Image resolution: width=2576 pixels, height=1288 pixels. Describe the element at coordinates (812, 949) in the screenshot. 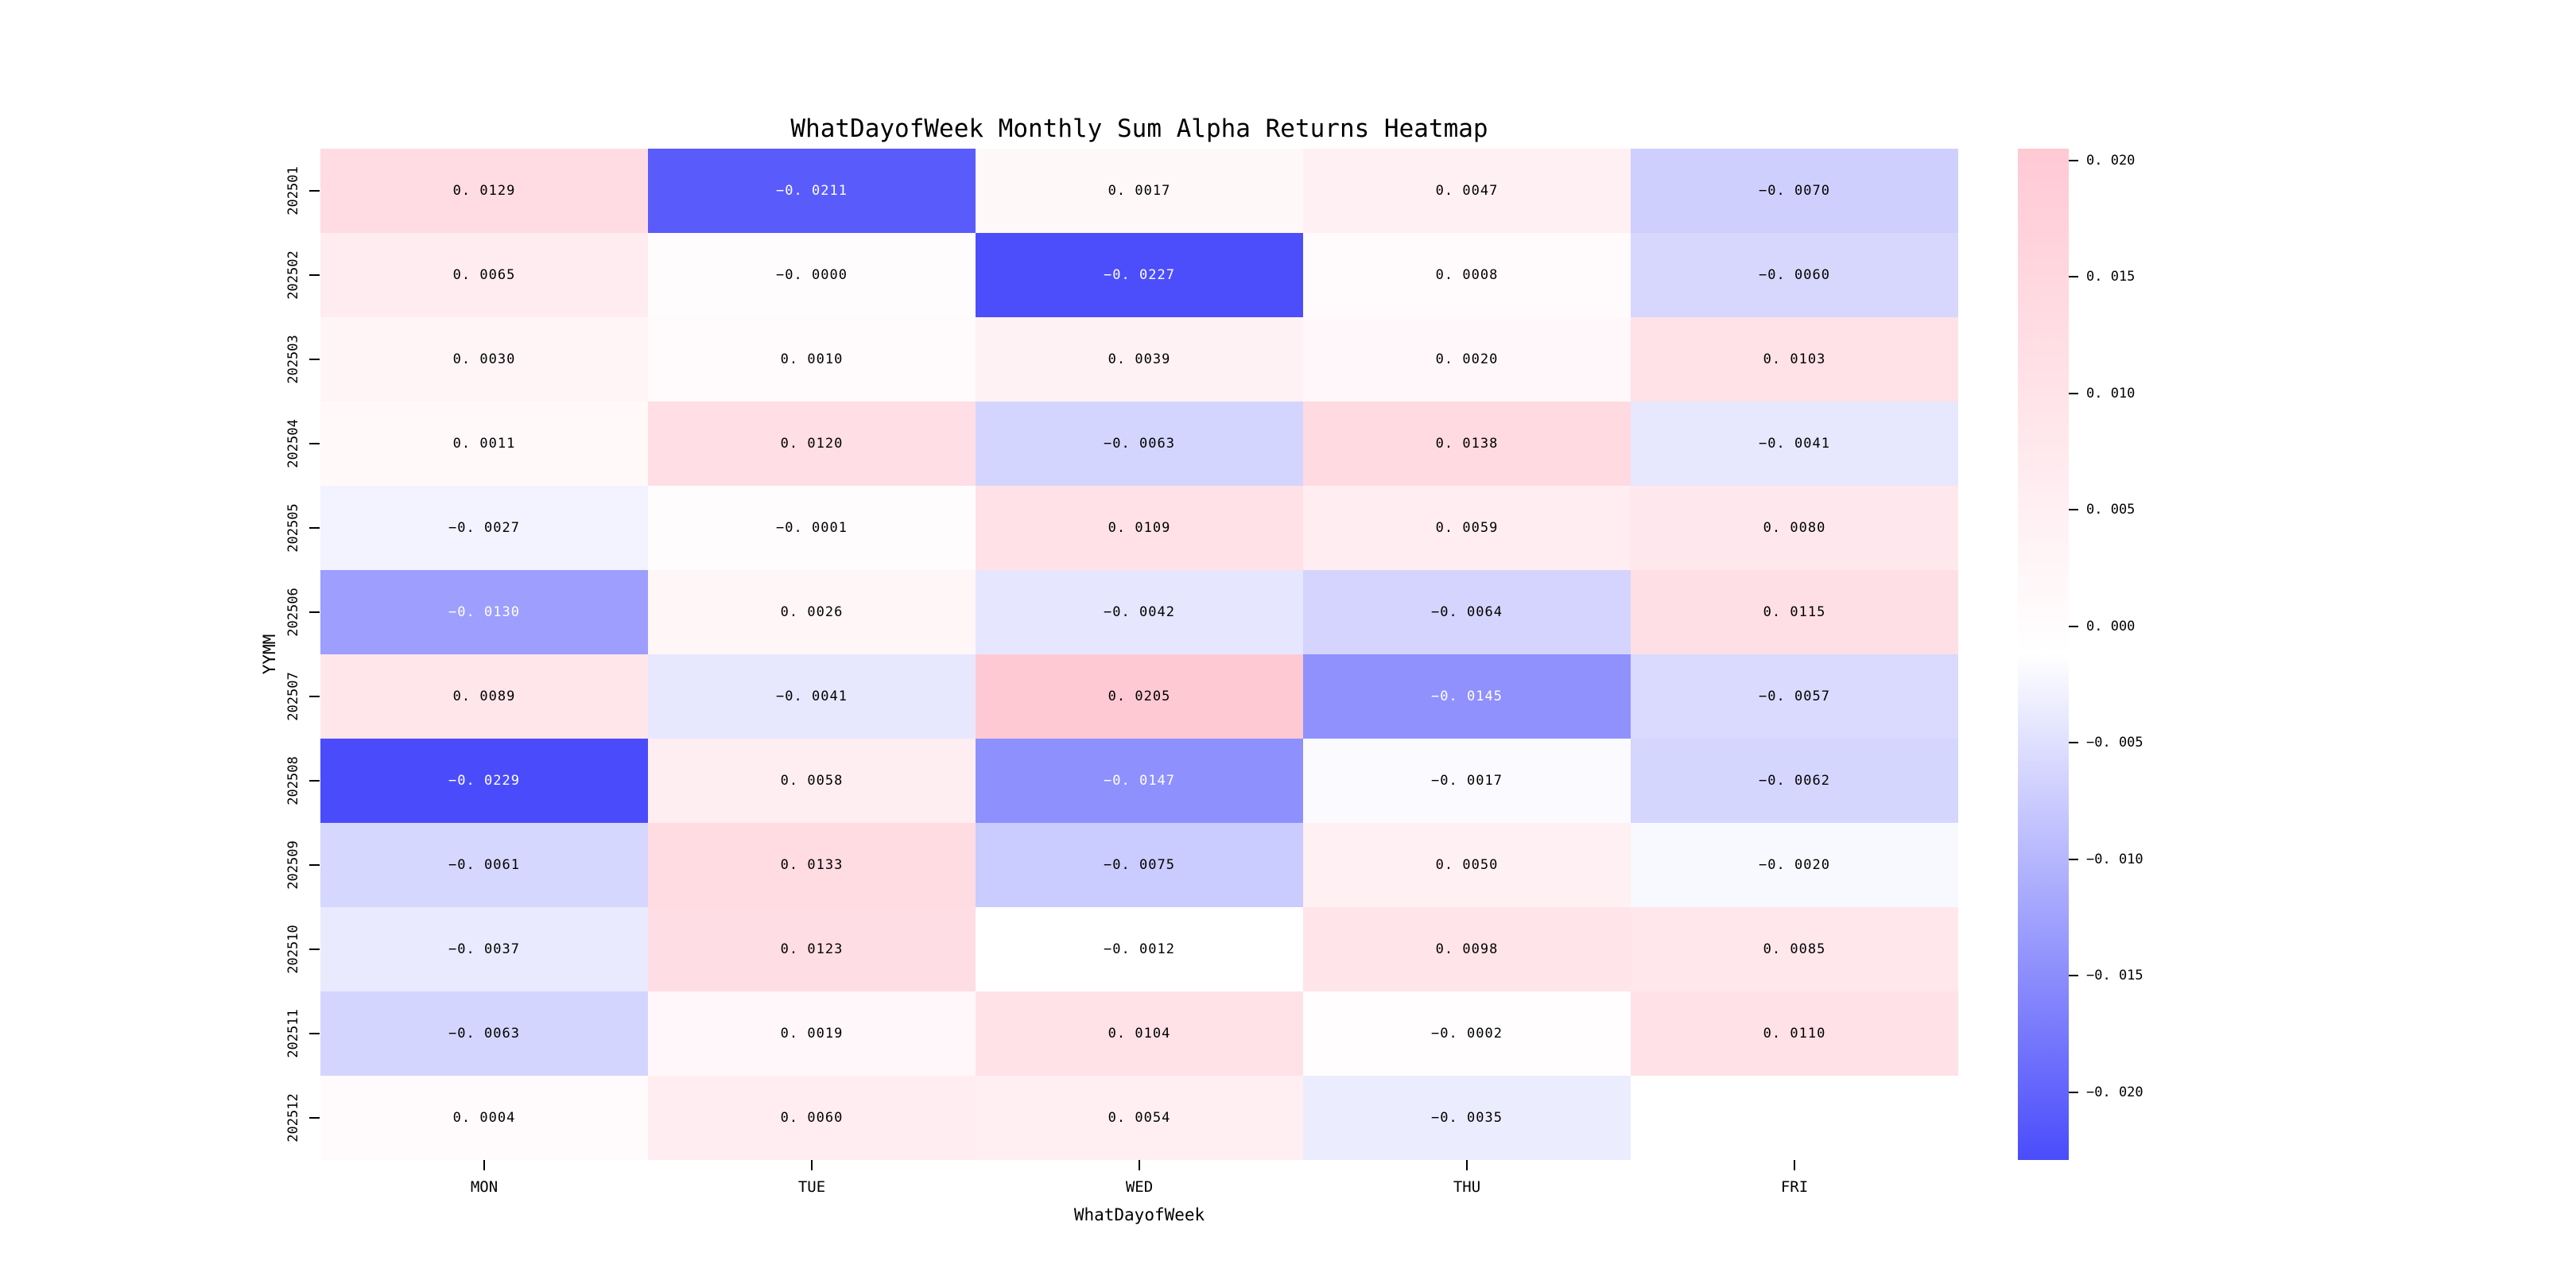

I see `cell-value: 0. 0123` at that location.